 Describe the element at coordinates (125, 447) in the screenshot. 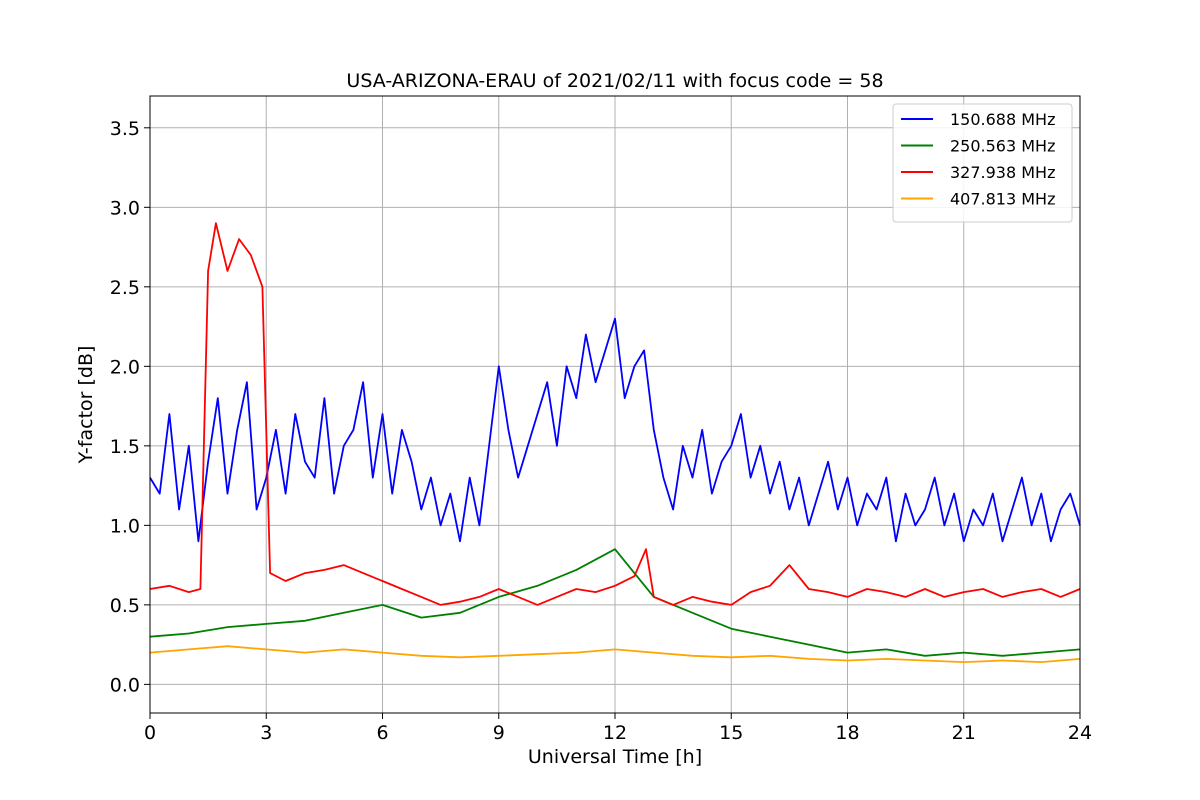

I see `y-tick-label-3: 1.5` at that location.